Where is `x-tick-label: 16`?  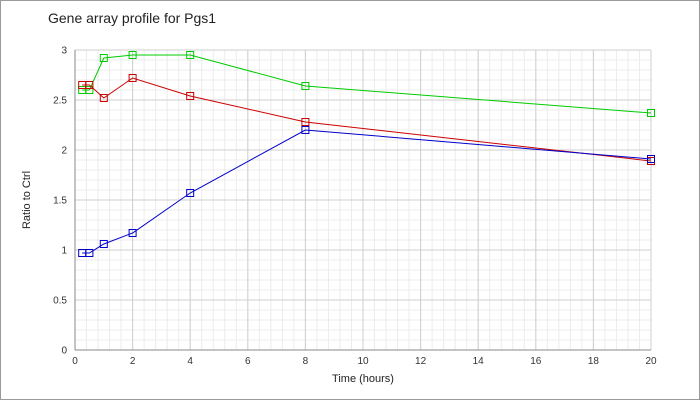 x-tick-label: 16 is located at coordinates (536, 361).